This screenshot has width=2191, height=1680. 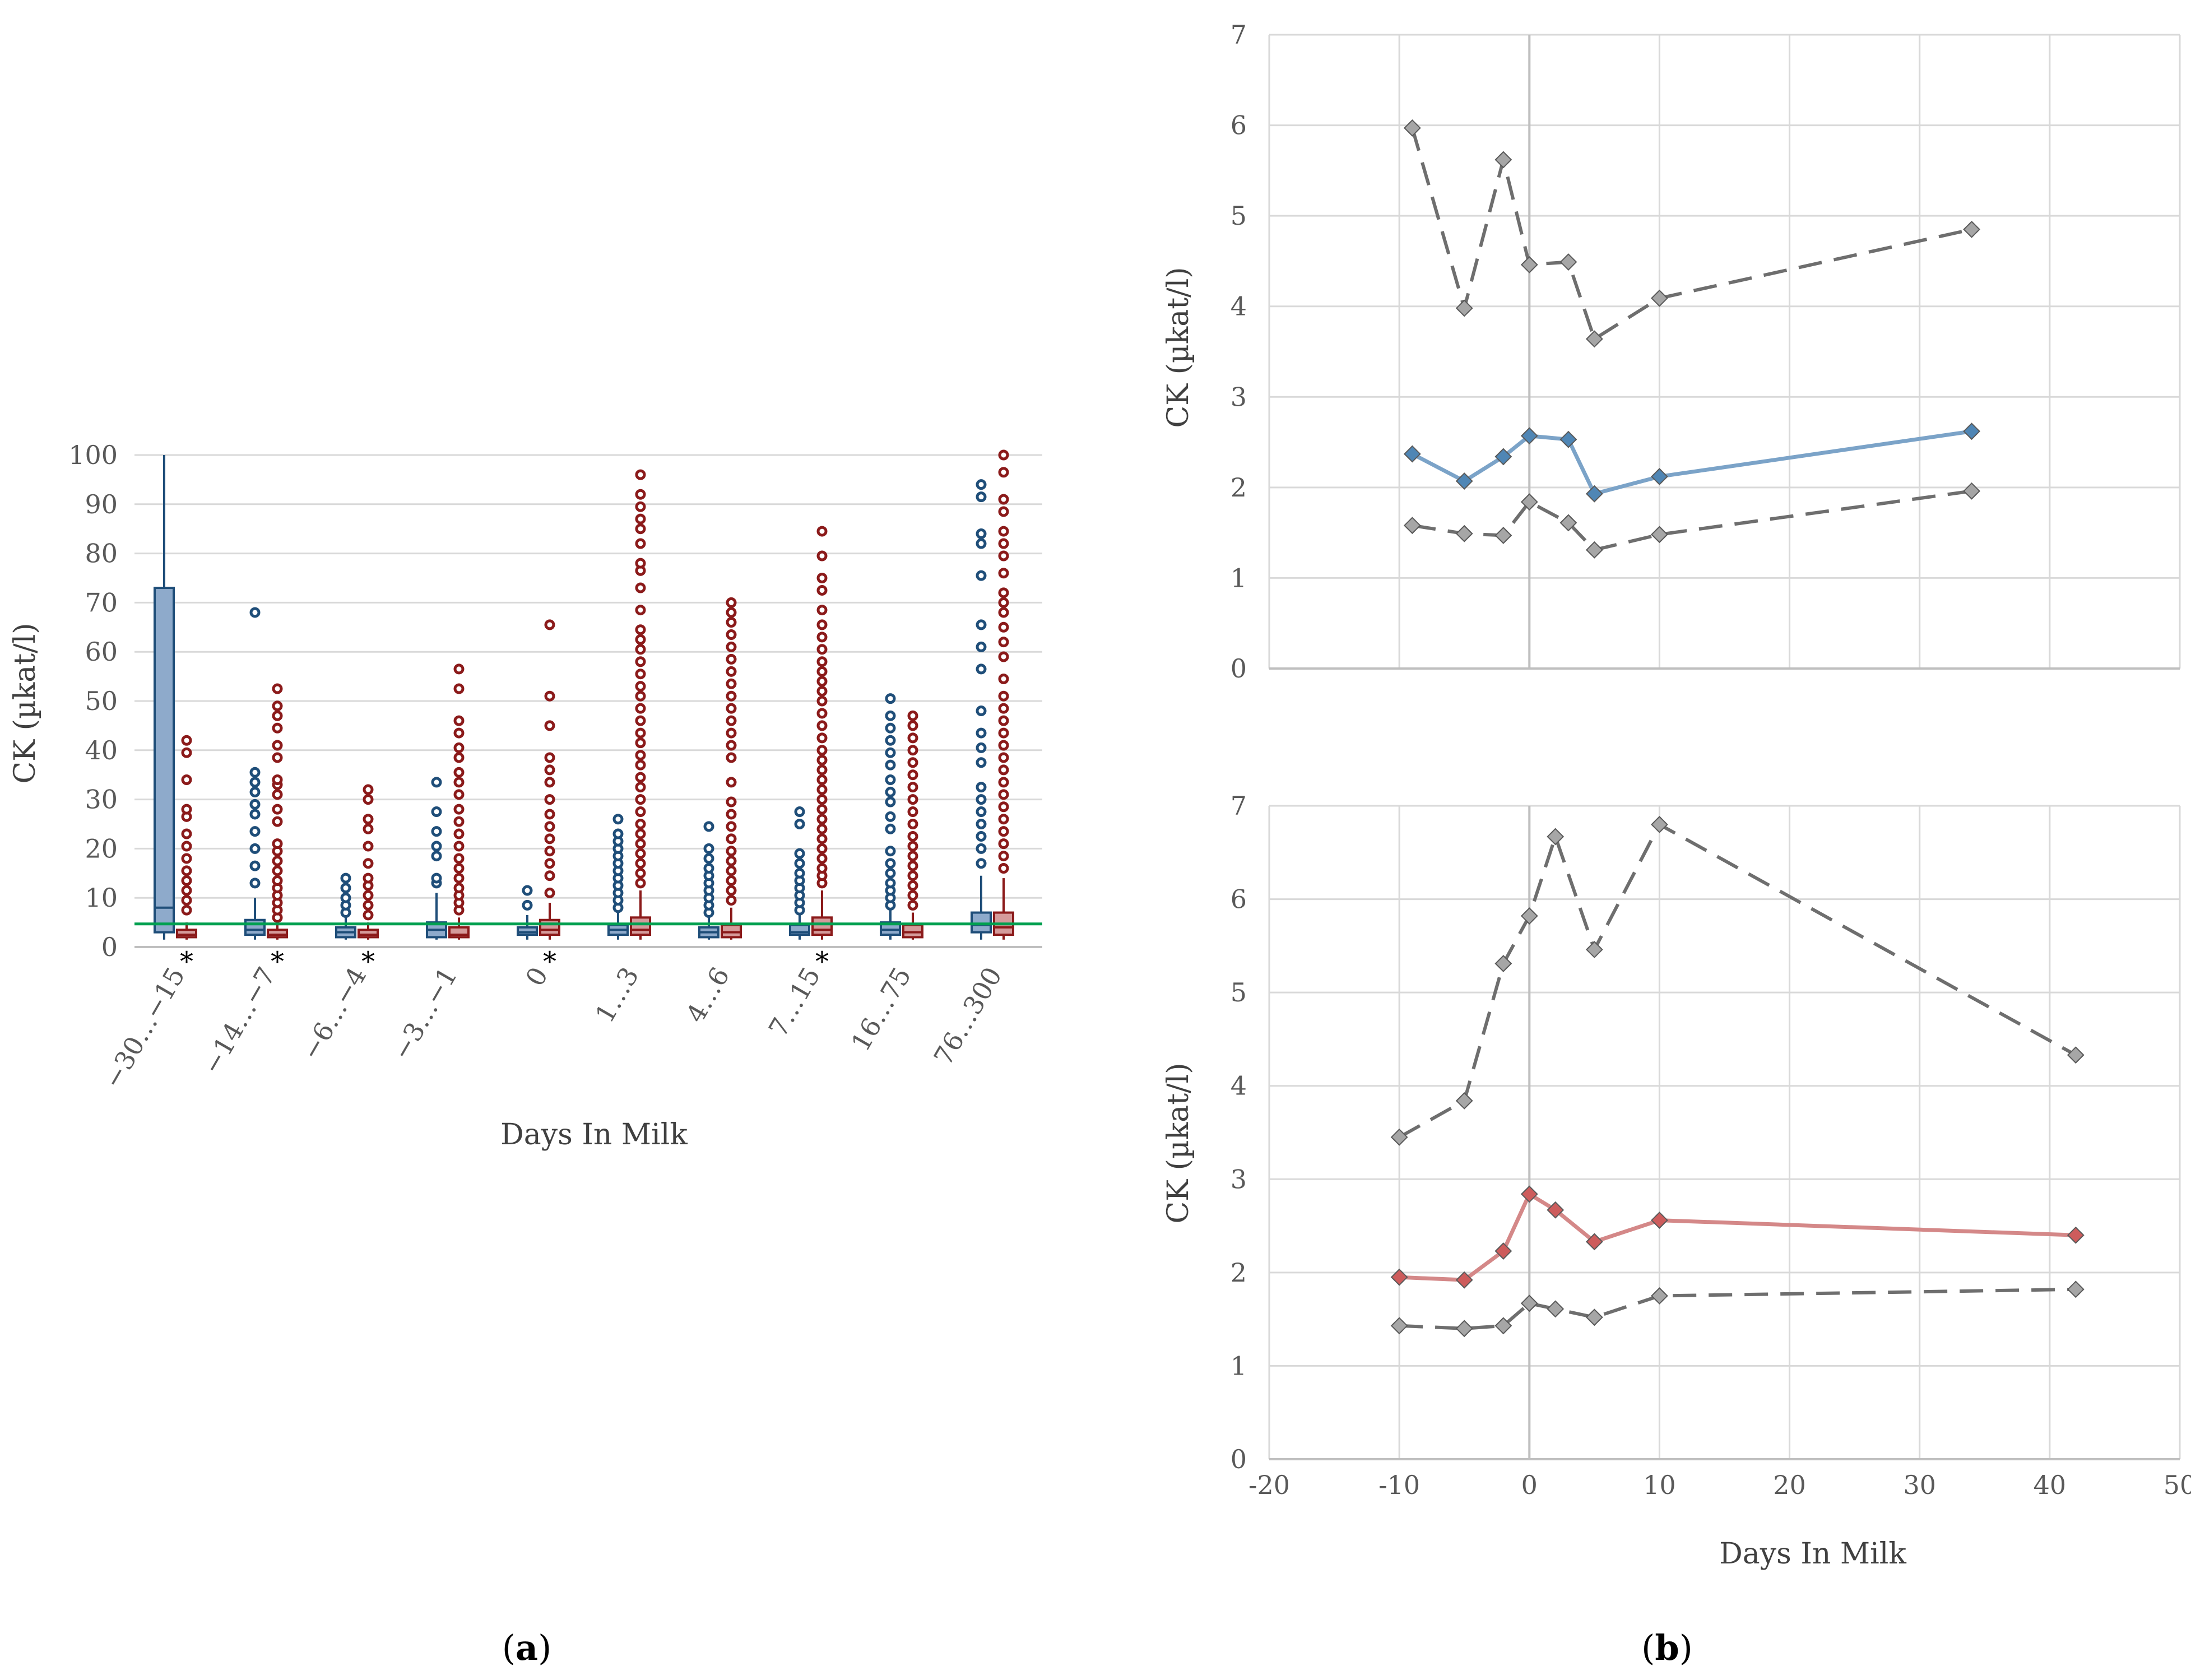 I want to click on boxplot-y-axis-label: CK (µkat/l), so click(x=25, y=703).